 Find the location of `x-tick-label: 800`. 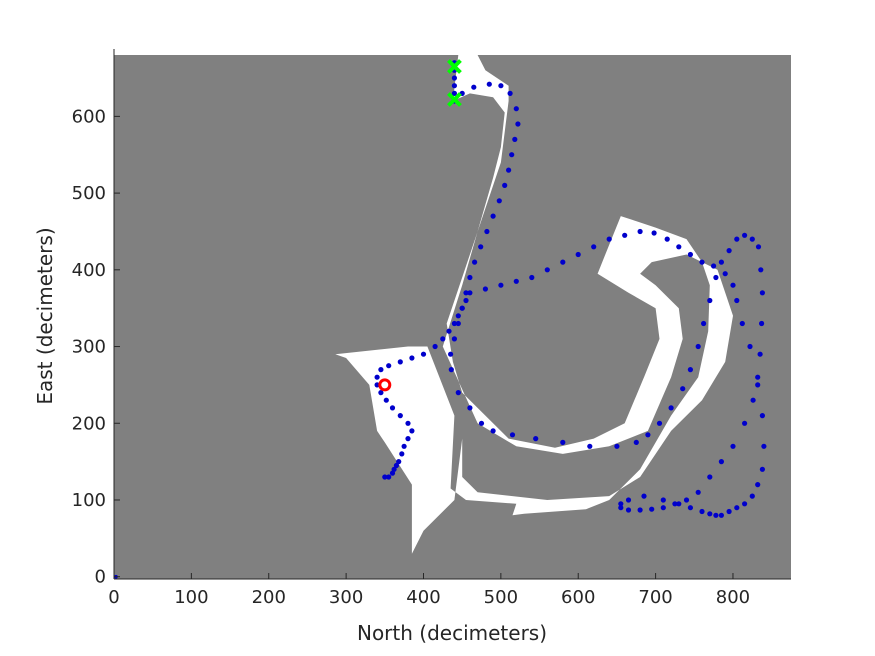

x-tick-label: 800 is located at coordinates (733, 597).